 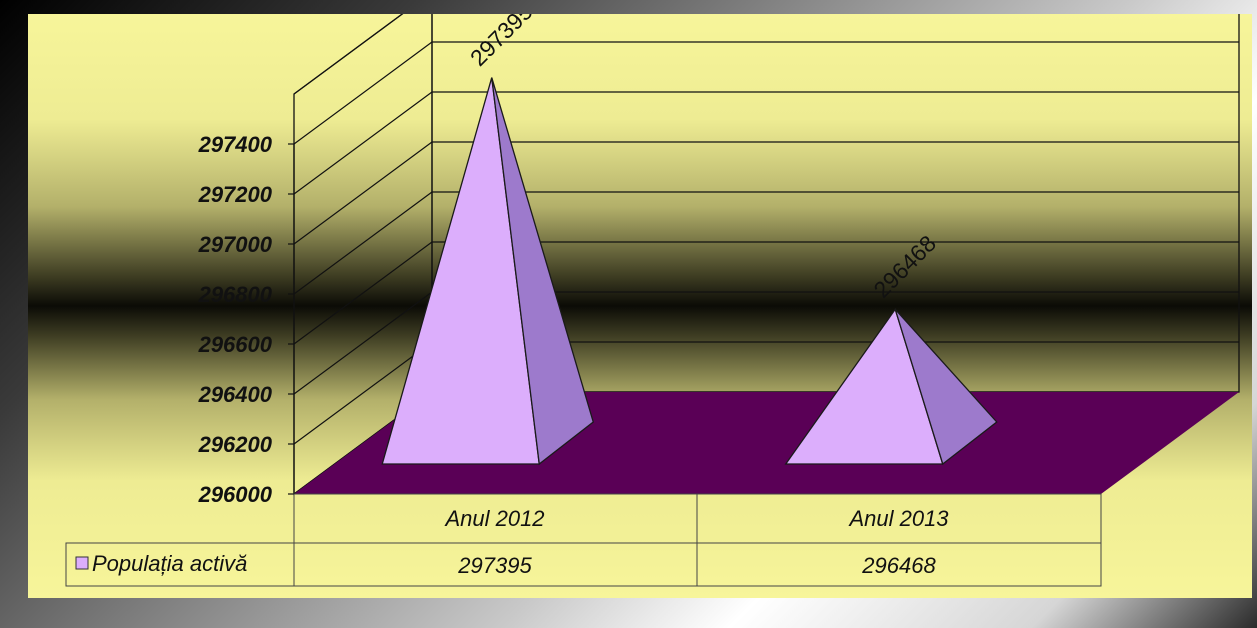 I want to click on y-tick-label: 297400, so click(x=235, y=144).